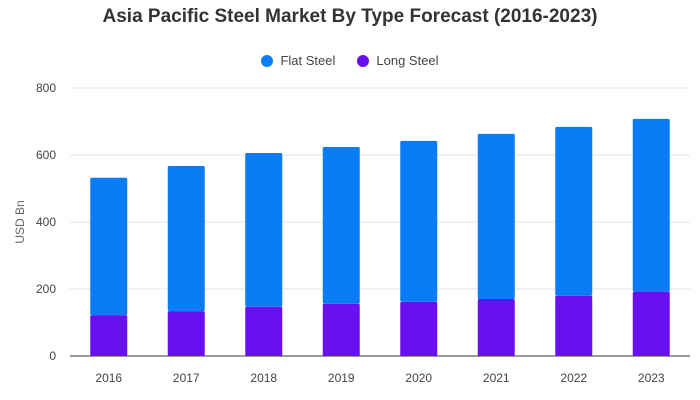 The image size is (700, 400). What do you see at coordinates (46, 88) in the screenshot?
I see `y-tick-label: 800` at bounding box center [46, 88].